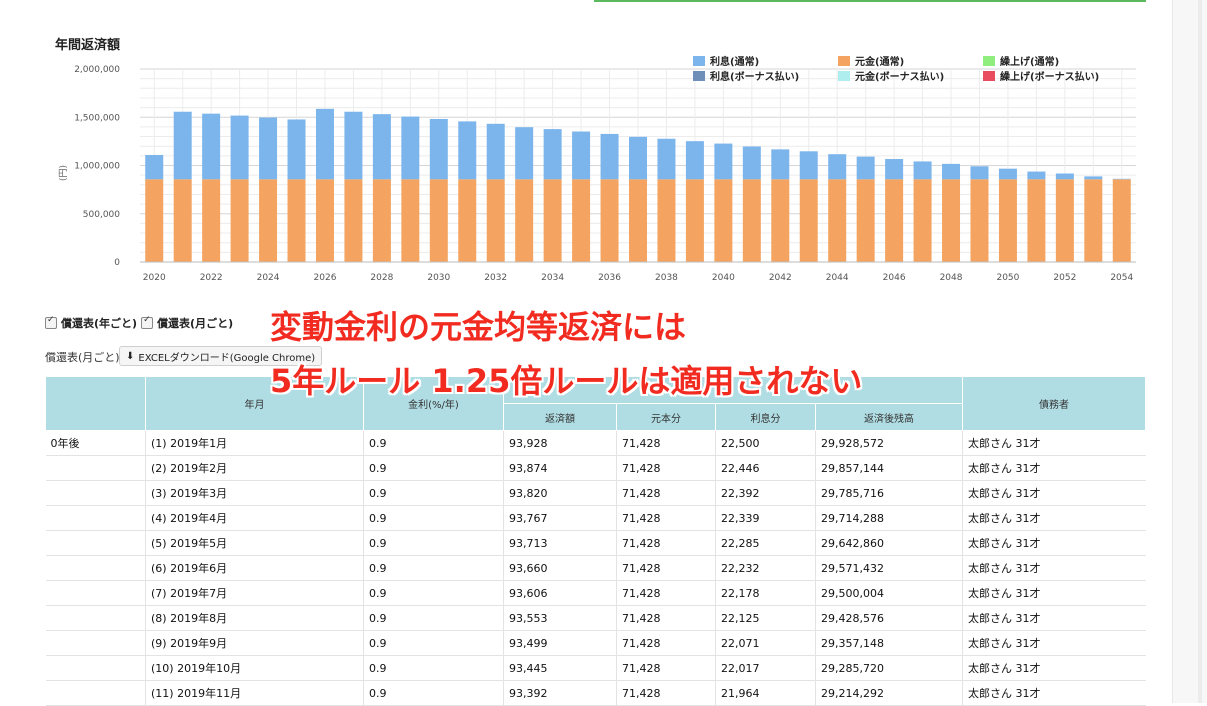 Image resolution: width=1207 pixels, height=706 pixels. What do you see at coordinates (63, 173) in the screenshot?
I see `y-axis-label: (円)` at bounding box center [63, 173].